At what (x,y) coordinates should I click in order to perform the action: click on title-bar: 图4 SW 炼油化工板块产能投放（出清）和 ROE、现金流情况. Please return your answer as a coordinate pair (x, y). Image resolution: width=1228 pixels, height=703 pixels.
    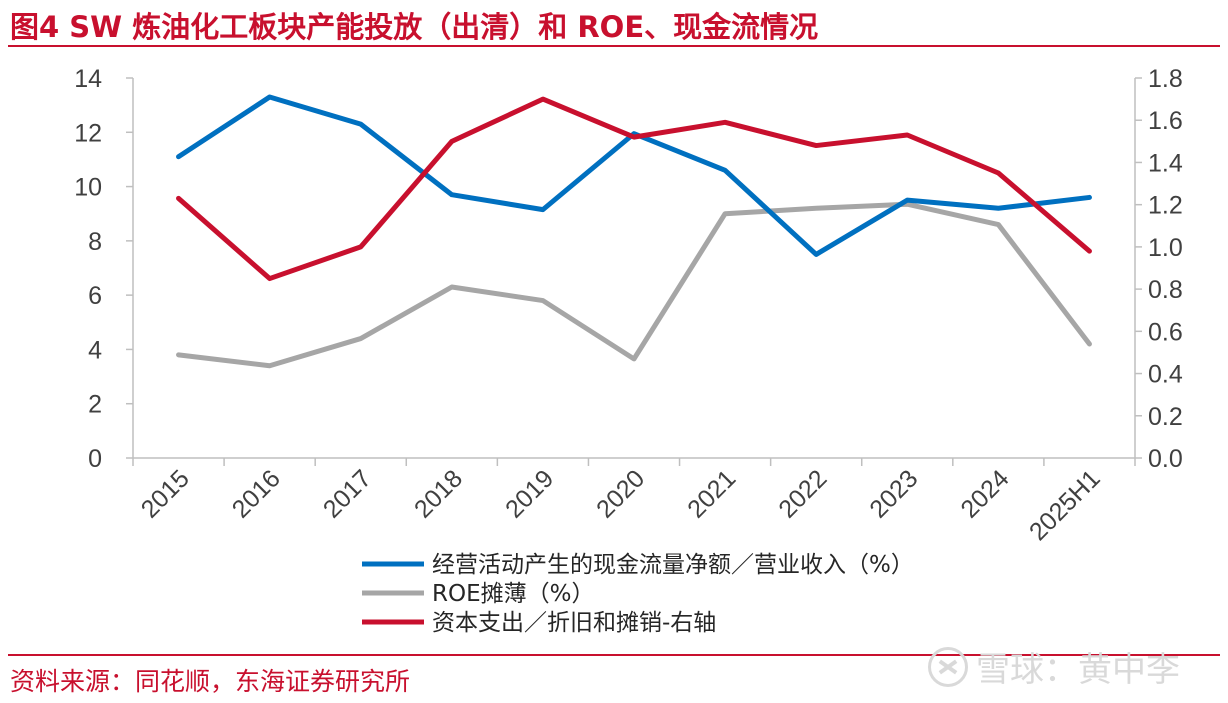
    Looking at the image, I should click on (614, 24).